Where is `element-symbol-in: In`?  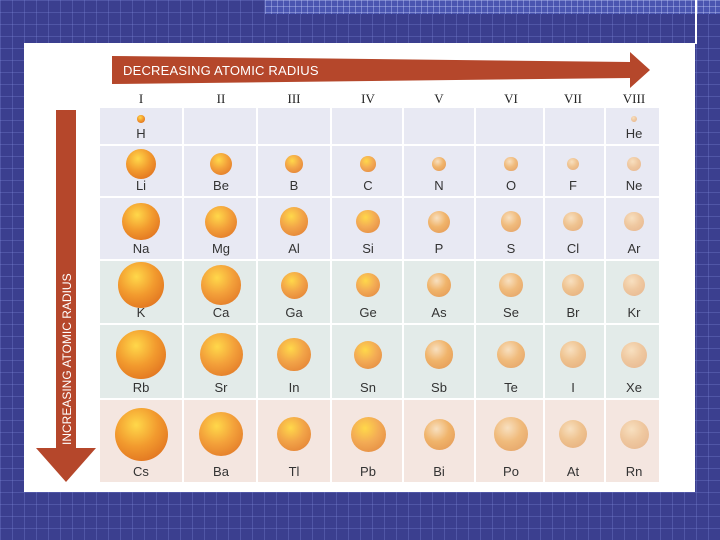 element-symbol-in: In is located at coordinates (294, 387).